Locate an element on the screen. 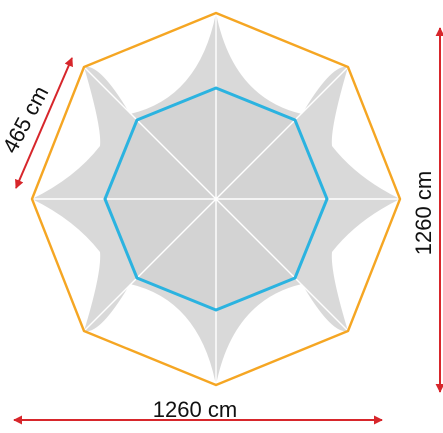 Image resolution: width=443 pixels, height=433 pixels. rib-northwest is located at coordinates (150, 133).